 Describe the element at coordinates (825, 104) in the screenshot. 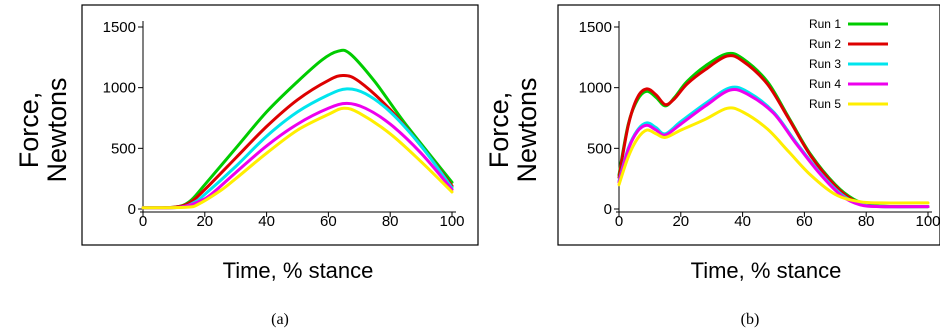

I see `legend-label: Run 5` at that location.